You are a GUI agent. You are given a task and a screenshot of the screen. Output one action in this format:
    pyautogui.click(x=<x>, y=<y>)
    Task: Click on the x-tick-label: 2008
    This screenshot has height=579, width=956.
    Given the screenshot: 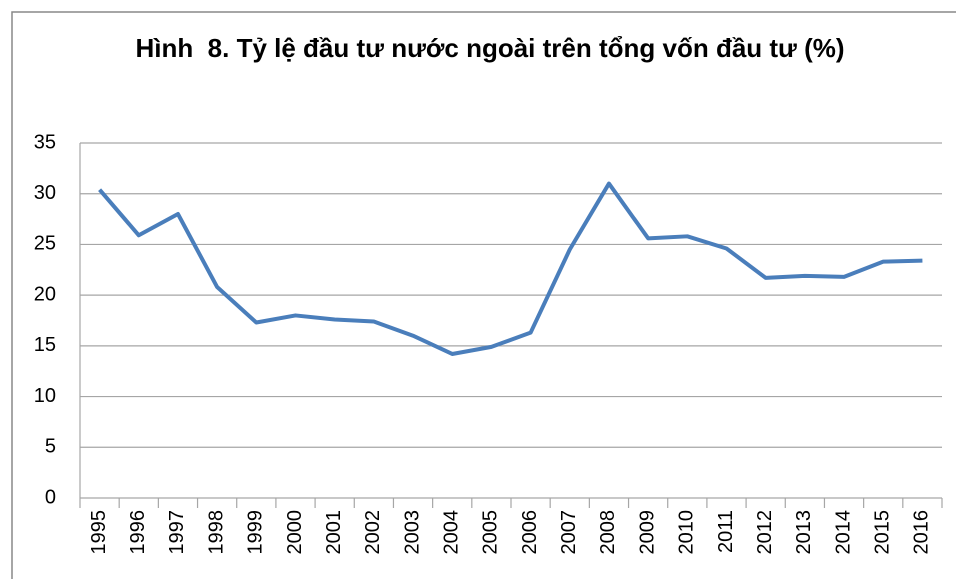 What is the action you would take?
    pyautogui.click(x=608, y=532)
    